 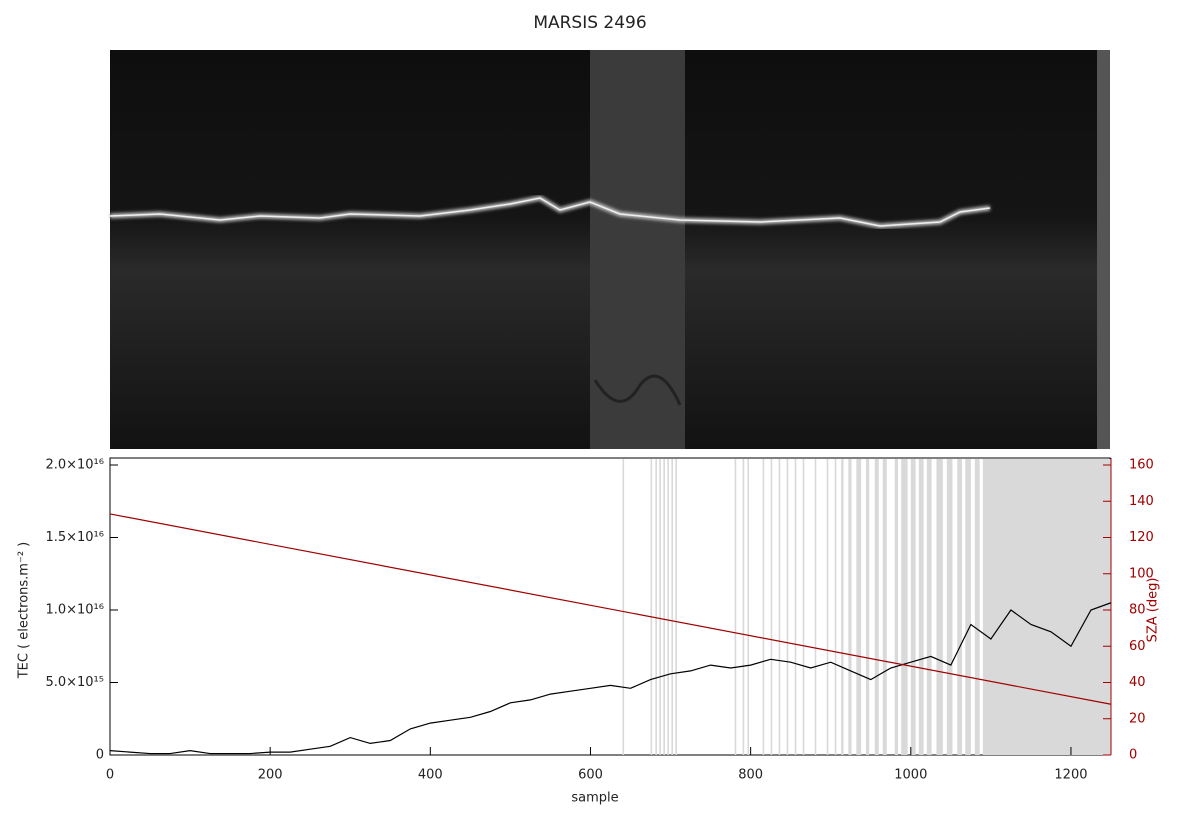 I want to click on x-tick-label: 1200, so click(x=1070, y=775).